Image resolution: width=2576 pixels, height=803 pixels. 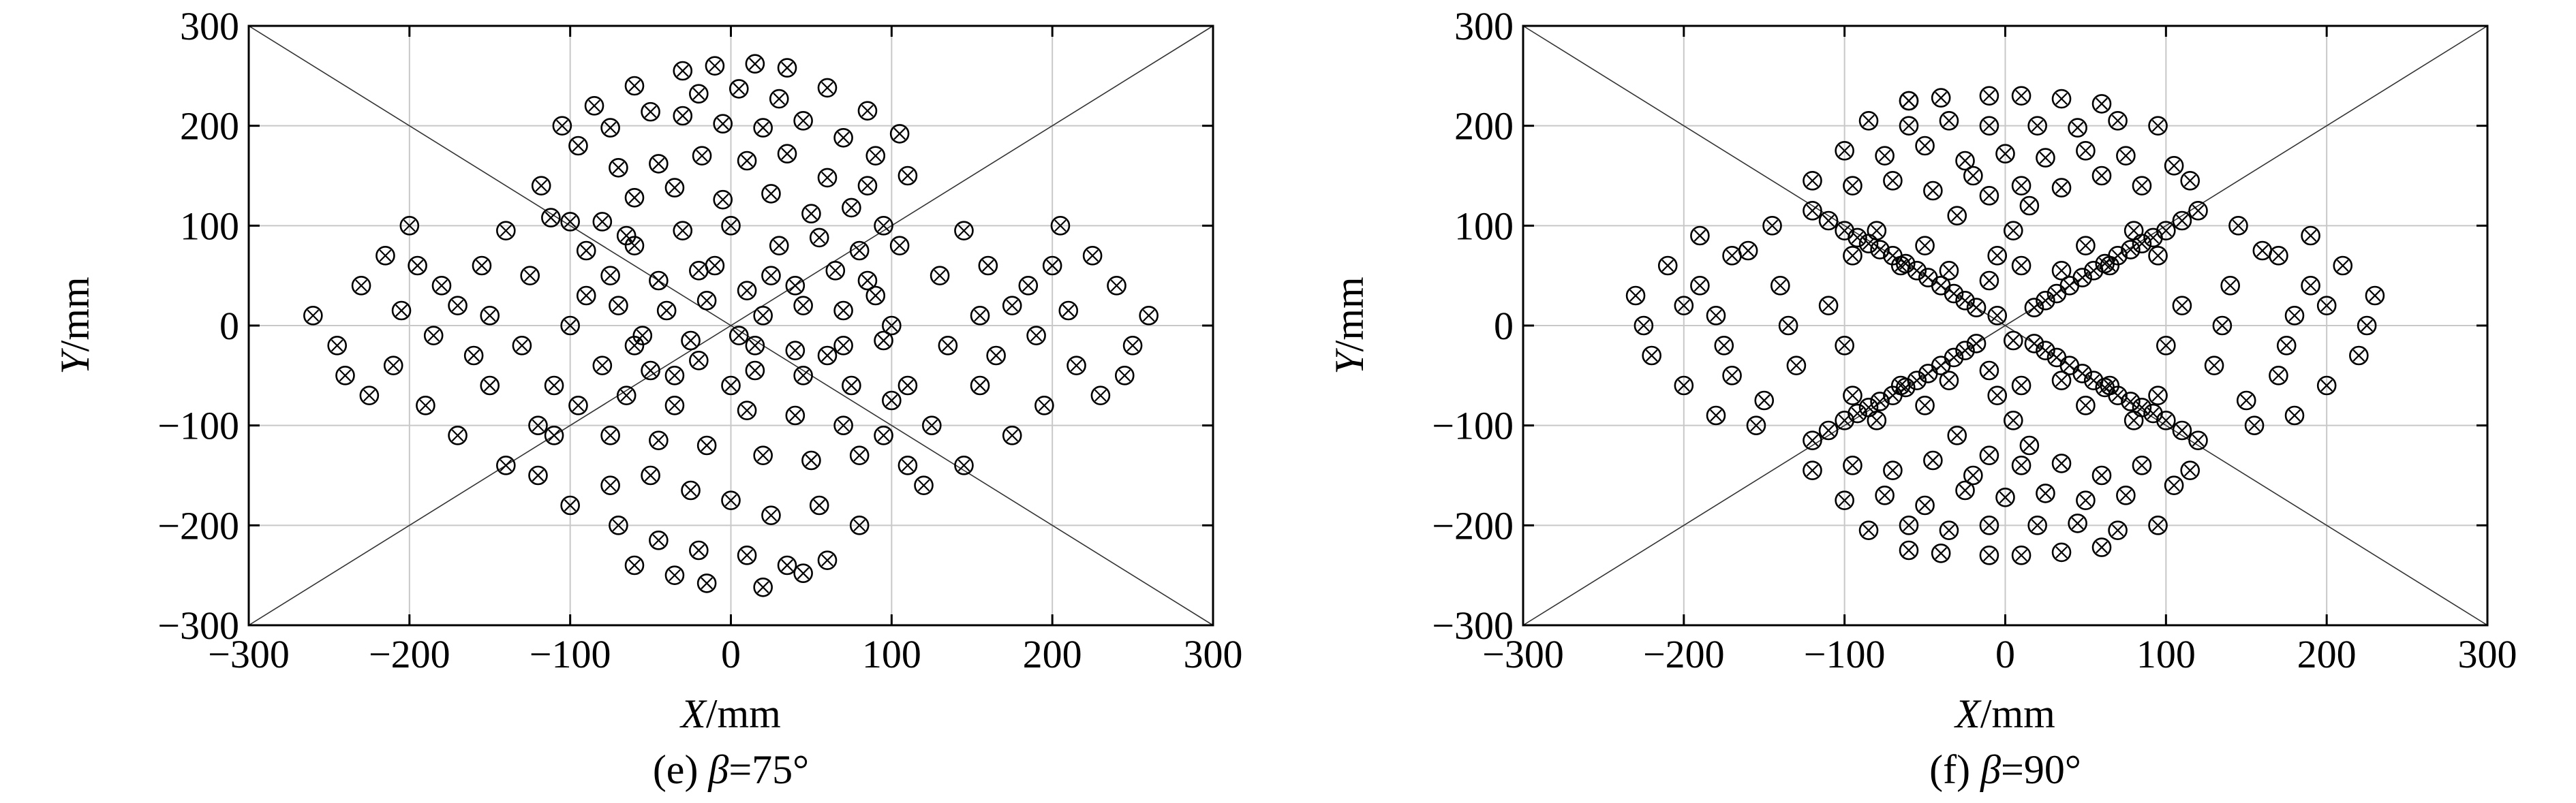 What do you see at coordinates (1484, 126) in the screenshot?
I see `y-tick-label: 200` at bounding box center [1484, 126].